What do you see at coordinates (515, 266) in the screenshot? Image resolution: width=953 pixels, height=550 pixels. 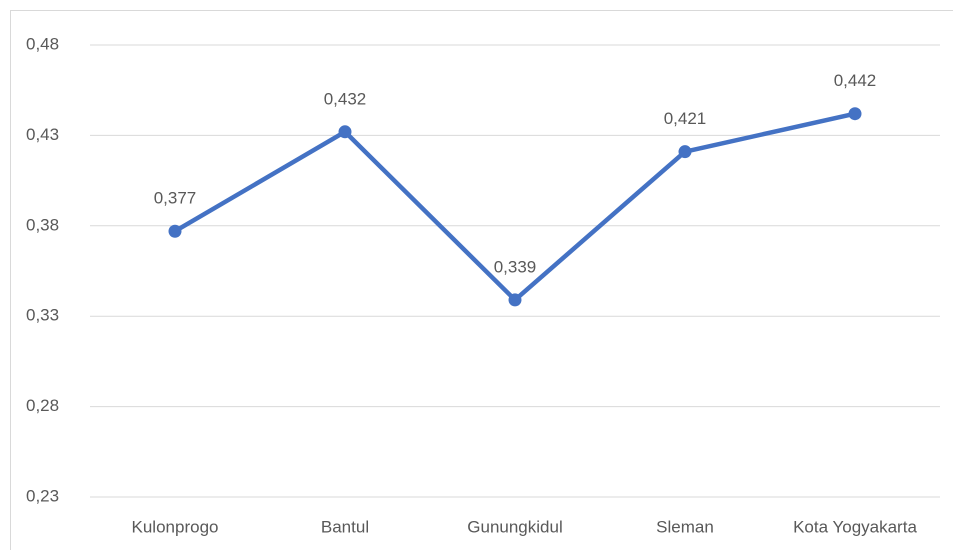 I see `data-label: 0,339` at bounding box center [515, 266].